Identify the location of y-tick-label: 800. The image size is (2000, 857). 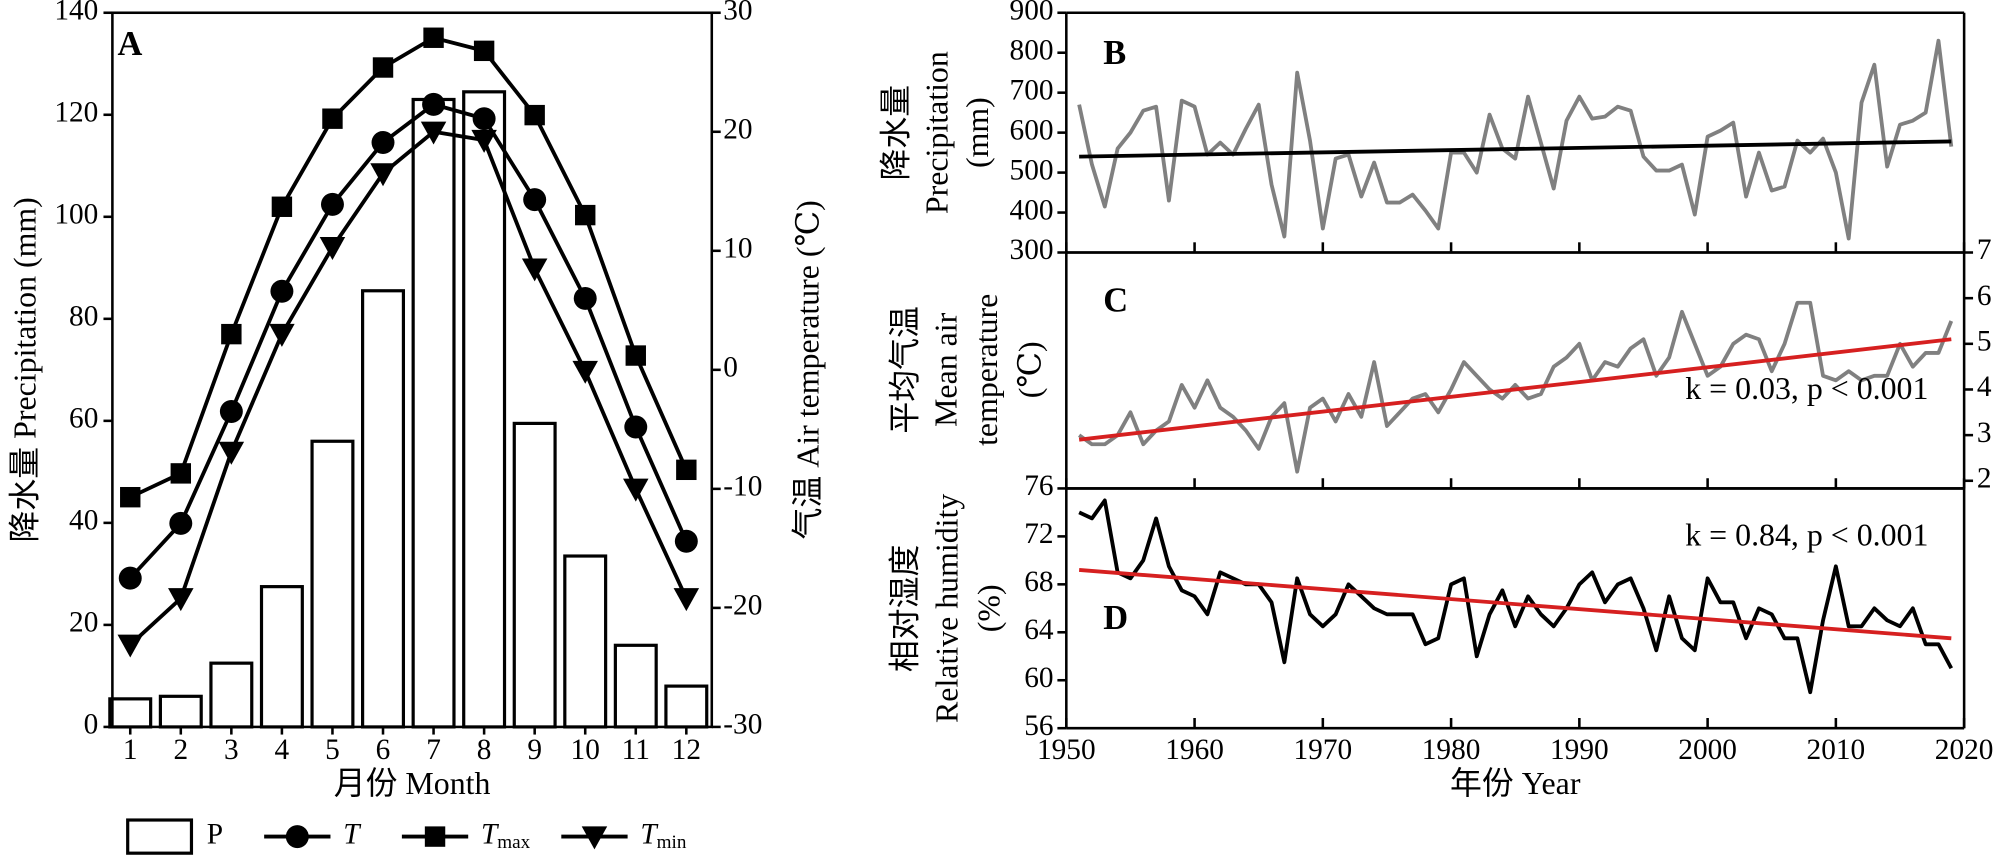
(1032, 50).